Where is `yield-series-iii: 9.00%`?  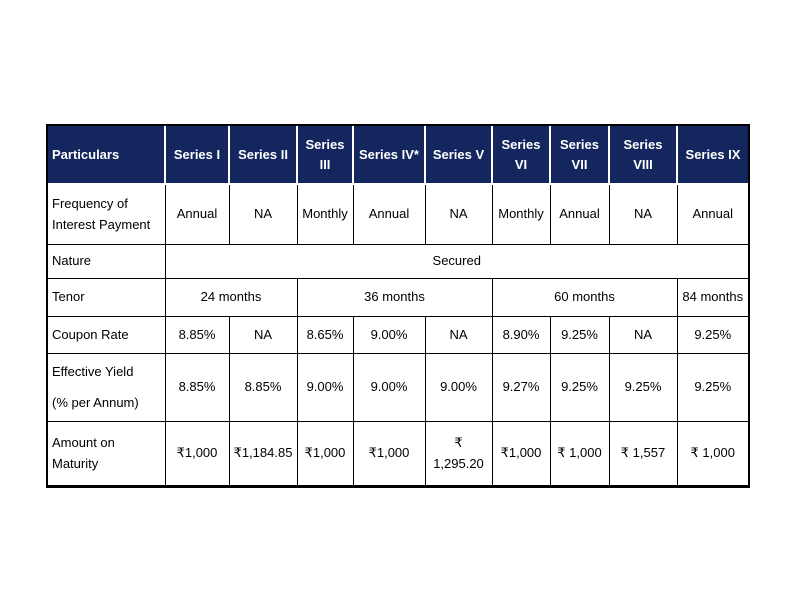
yield-series-iii: 9.00% is located at coordinates (325, 387).